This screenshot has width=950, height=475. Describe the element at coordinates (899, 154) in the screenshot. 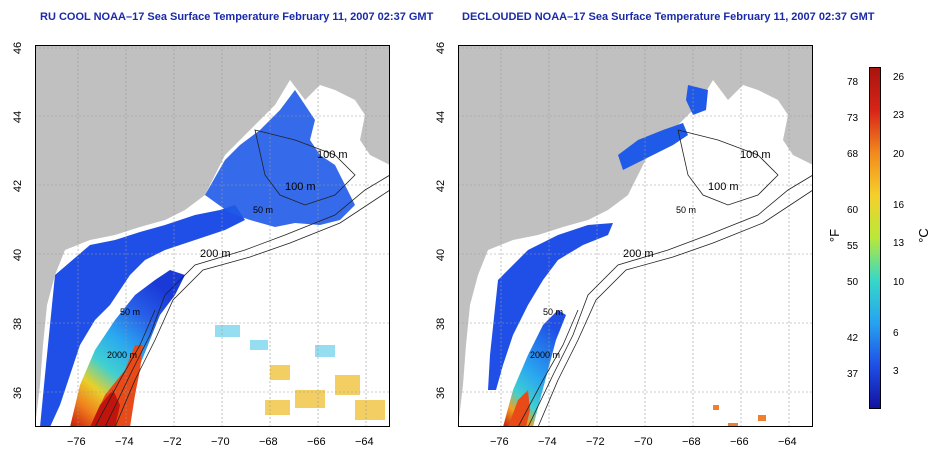

I see `celsius-tick: 20` at that location.